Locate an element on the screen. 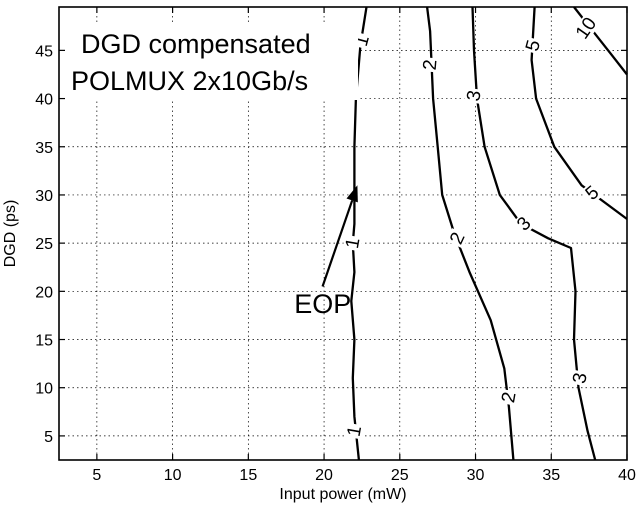  contour-label-text: 5 is located at coordinates (533, 46).